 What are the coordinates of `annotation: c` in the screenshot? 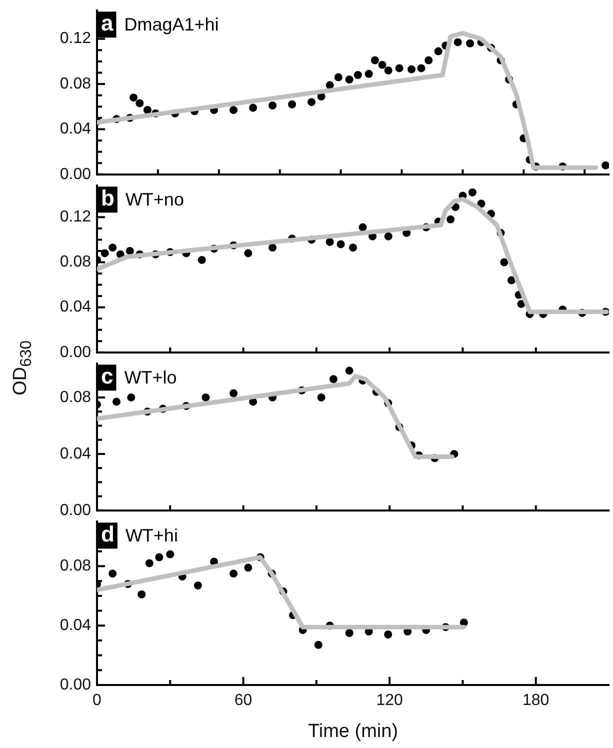 It's located at (107, 376).